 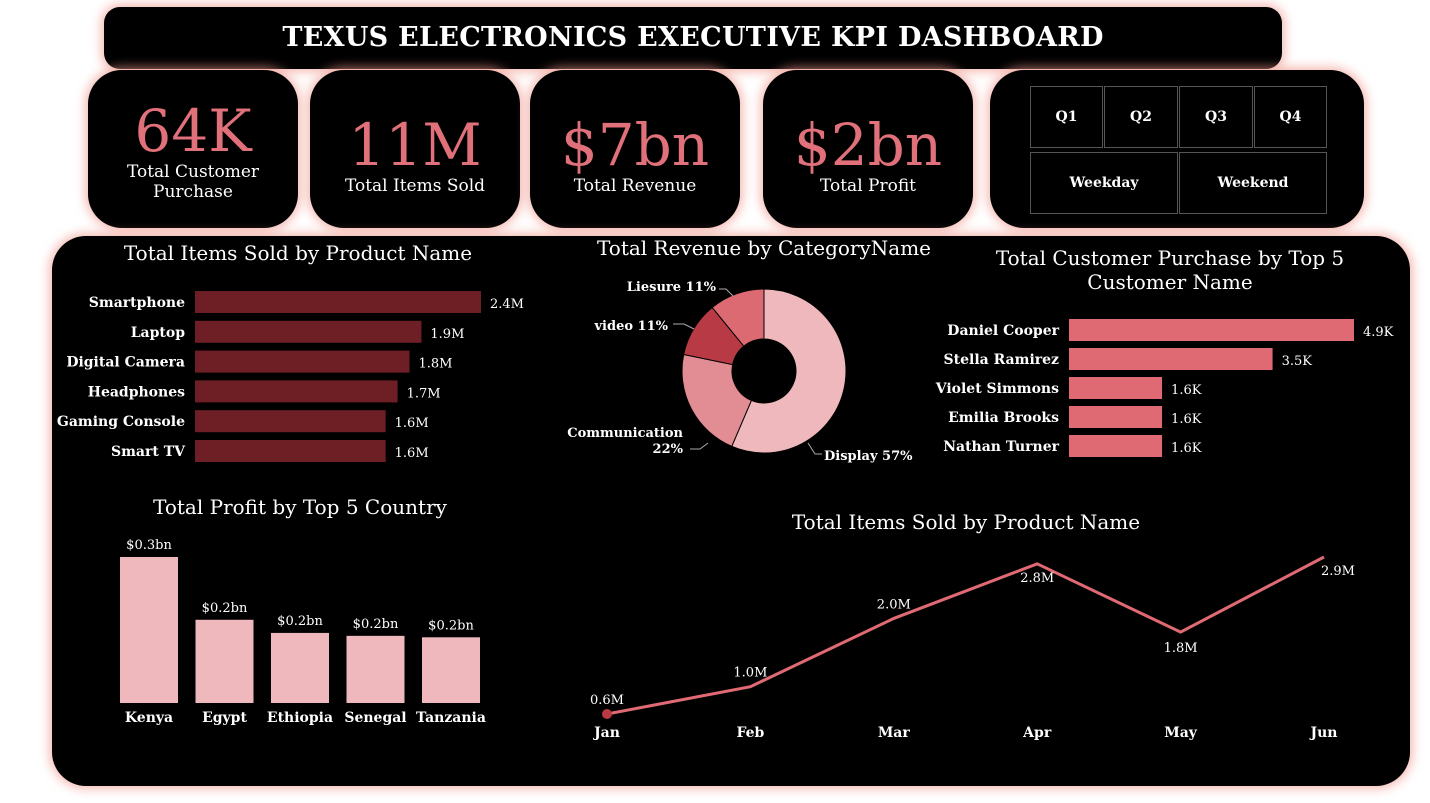 What do you see at coordinates (1066, 117) in the screenshot?
I see `filter-q1-button: Q1` at bounding box center [1066, 117].